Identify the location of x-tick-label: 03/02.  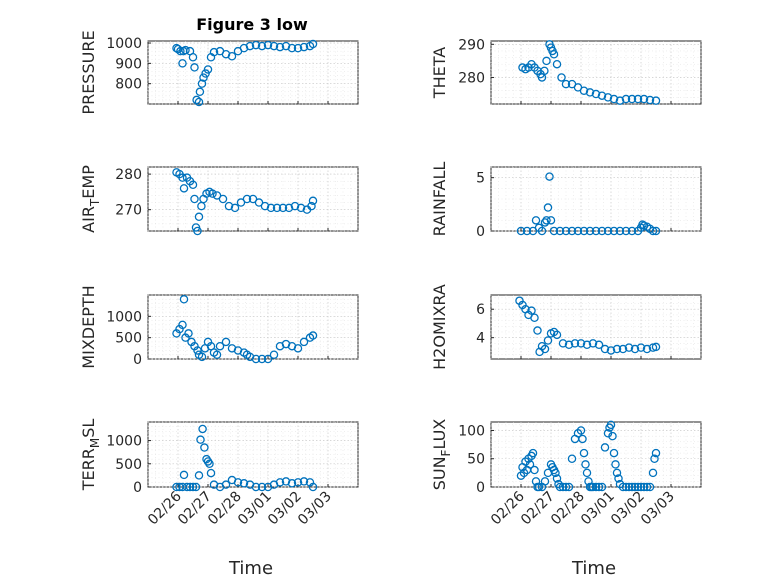
(628, 509).